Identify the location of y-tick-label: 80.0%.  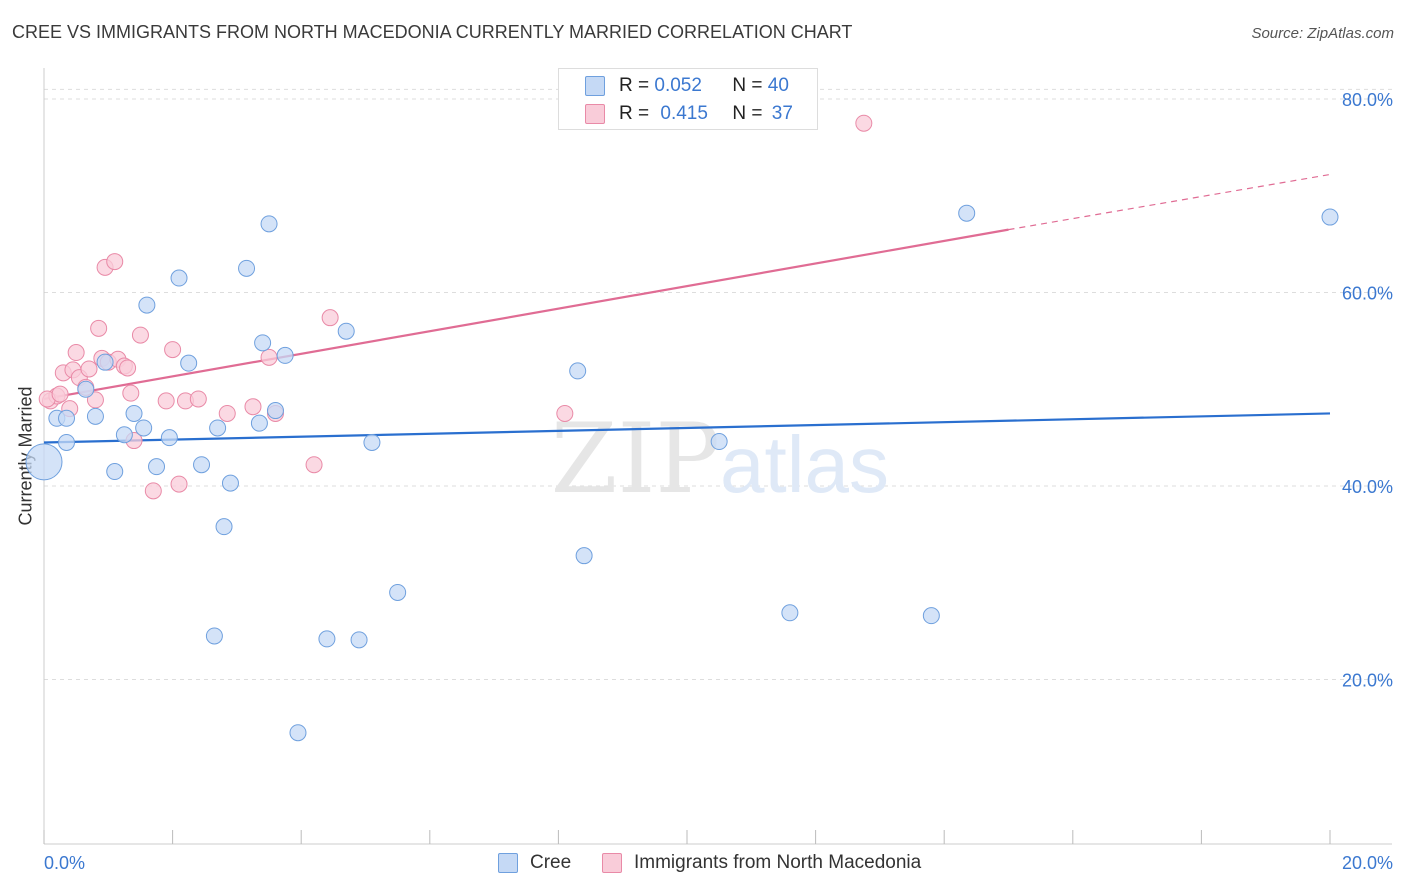
(1367, 100).